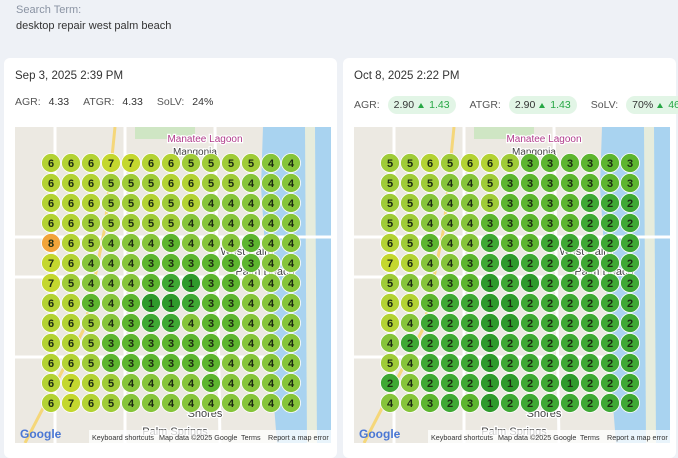 The width and height of the screenshot is (678, 458). I want to click on arrow-shape, so click(421, 105).